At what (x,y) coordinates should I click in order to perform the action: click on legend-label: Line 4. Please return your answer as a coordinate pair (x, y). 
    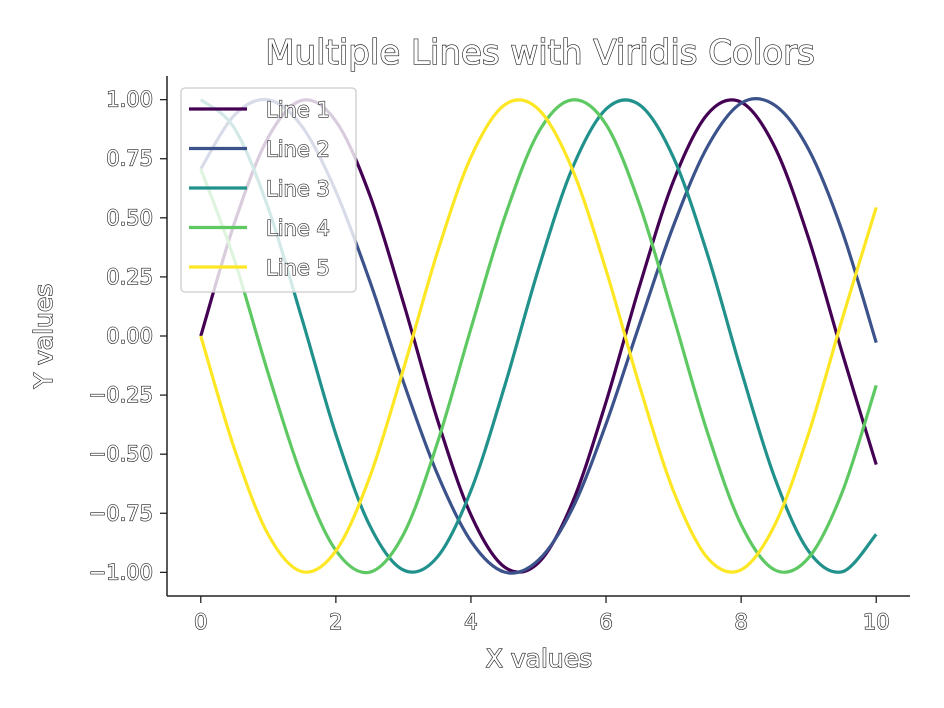
    Looking at the image, I should click on (298, 229).